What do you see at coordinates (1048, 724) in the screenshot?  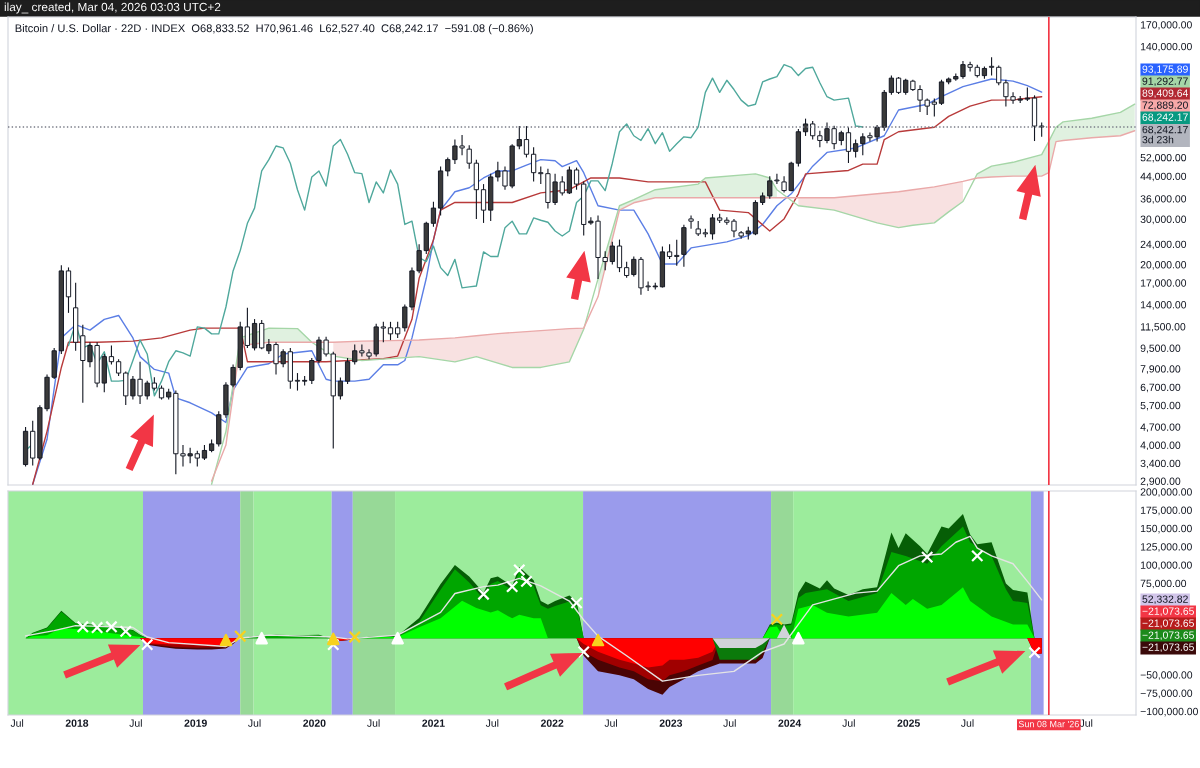 I see `ref-line-label: Sun 08 Mar '26` at bounding box center [1048, 724].